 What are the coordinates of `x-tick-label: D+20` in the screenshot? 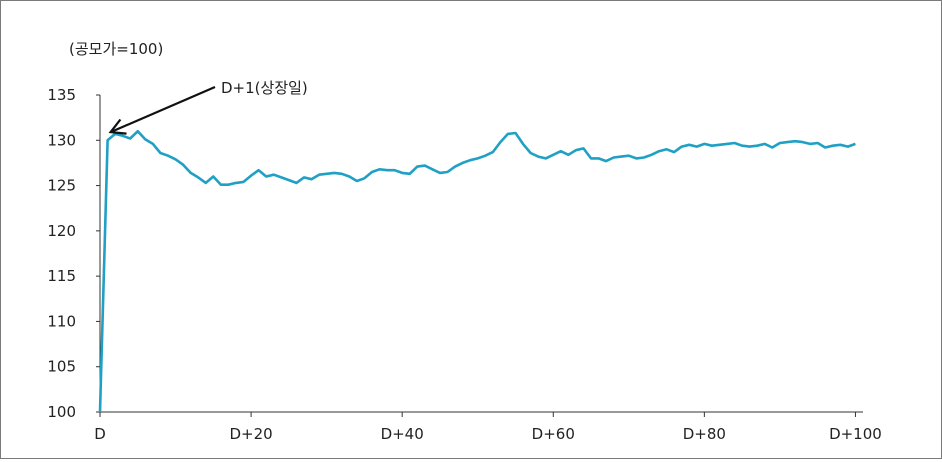 It's located at (250, 434).